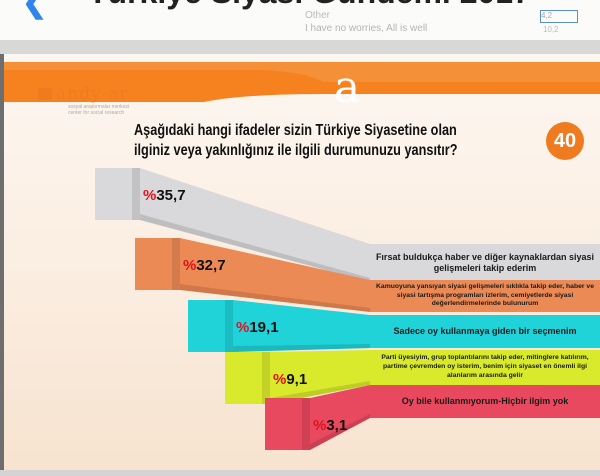 Image resolution: width=600 pixels, height=476 pixels. I want to click on logo-mark-icon, so click(45, 94).